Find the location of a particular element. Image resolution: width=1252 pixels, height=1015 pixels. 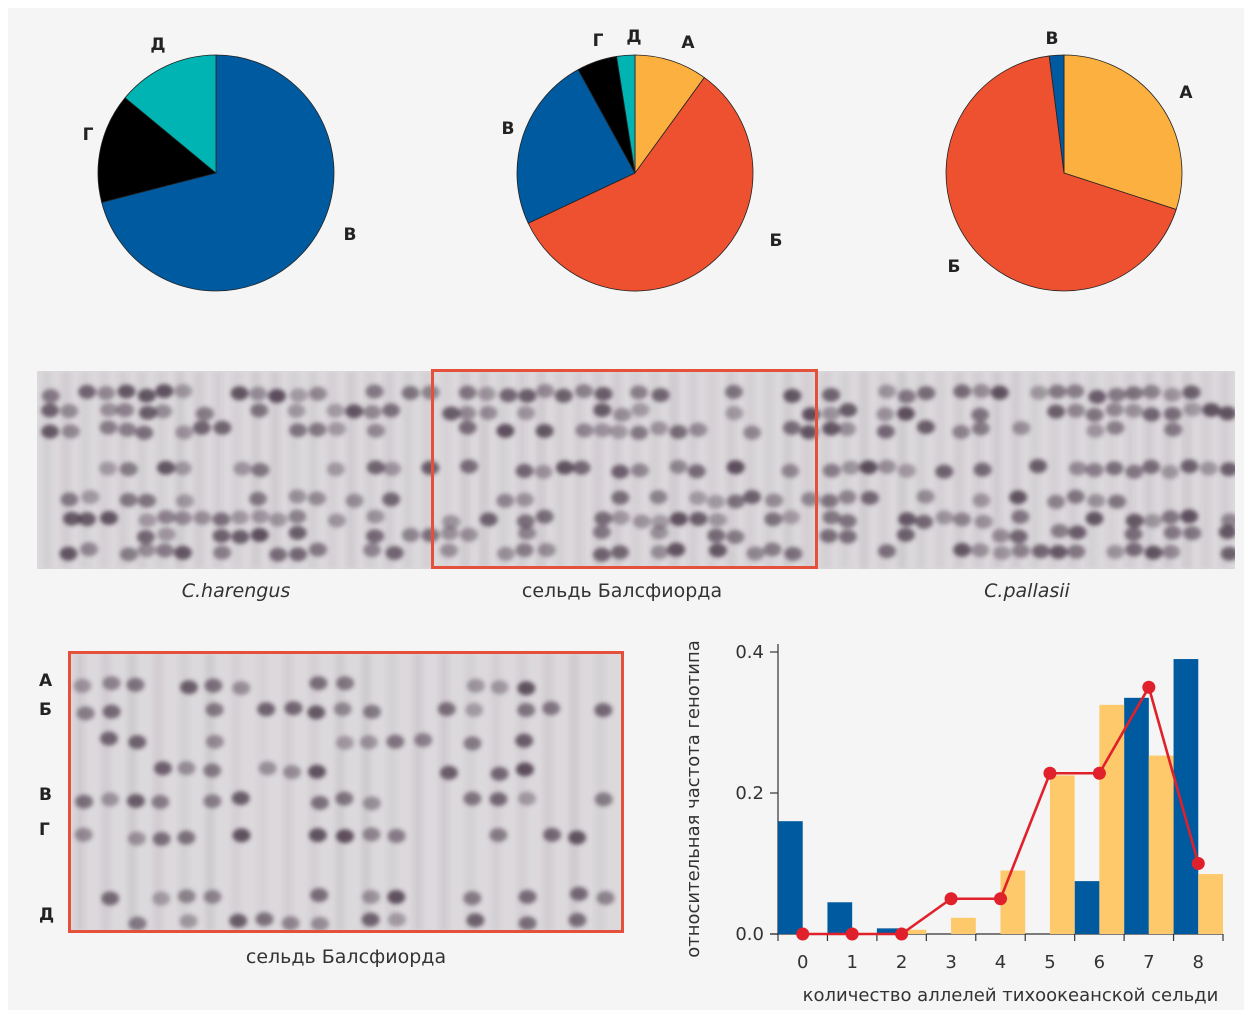

x-tick-label-2: 2 is located at coordinates (901, 962).